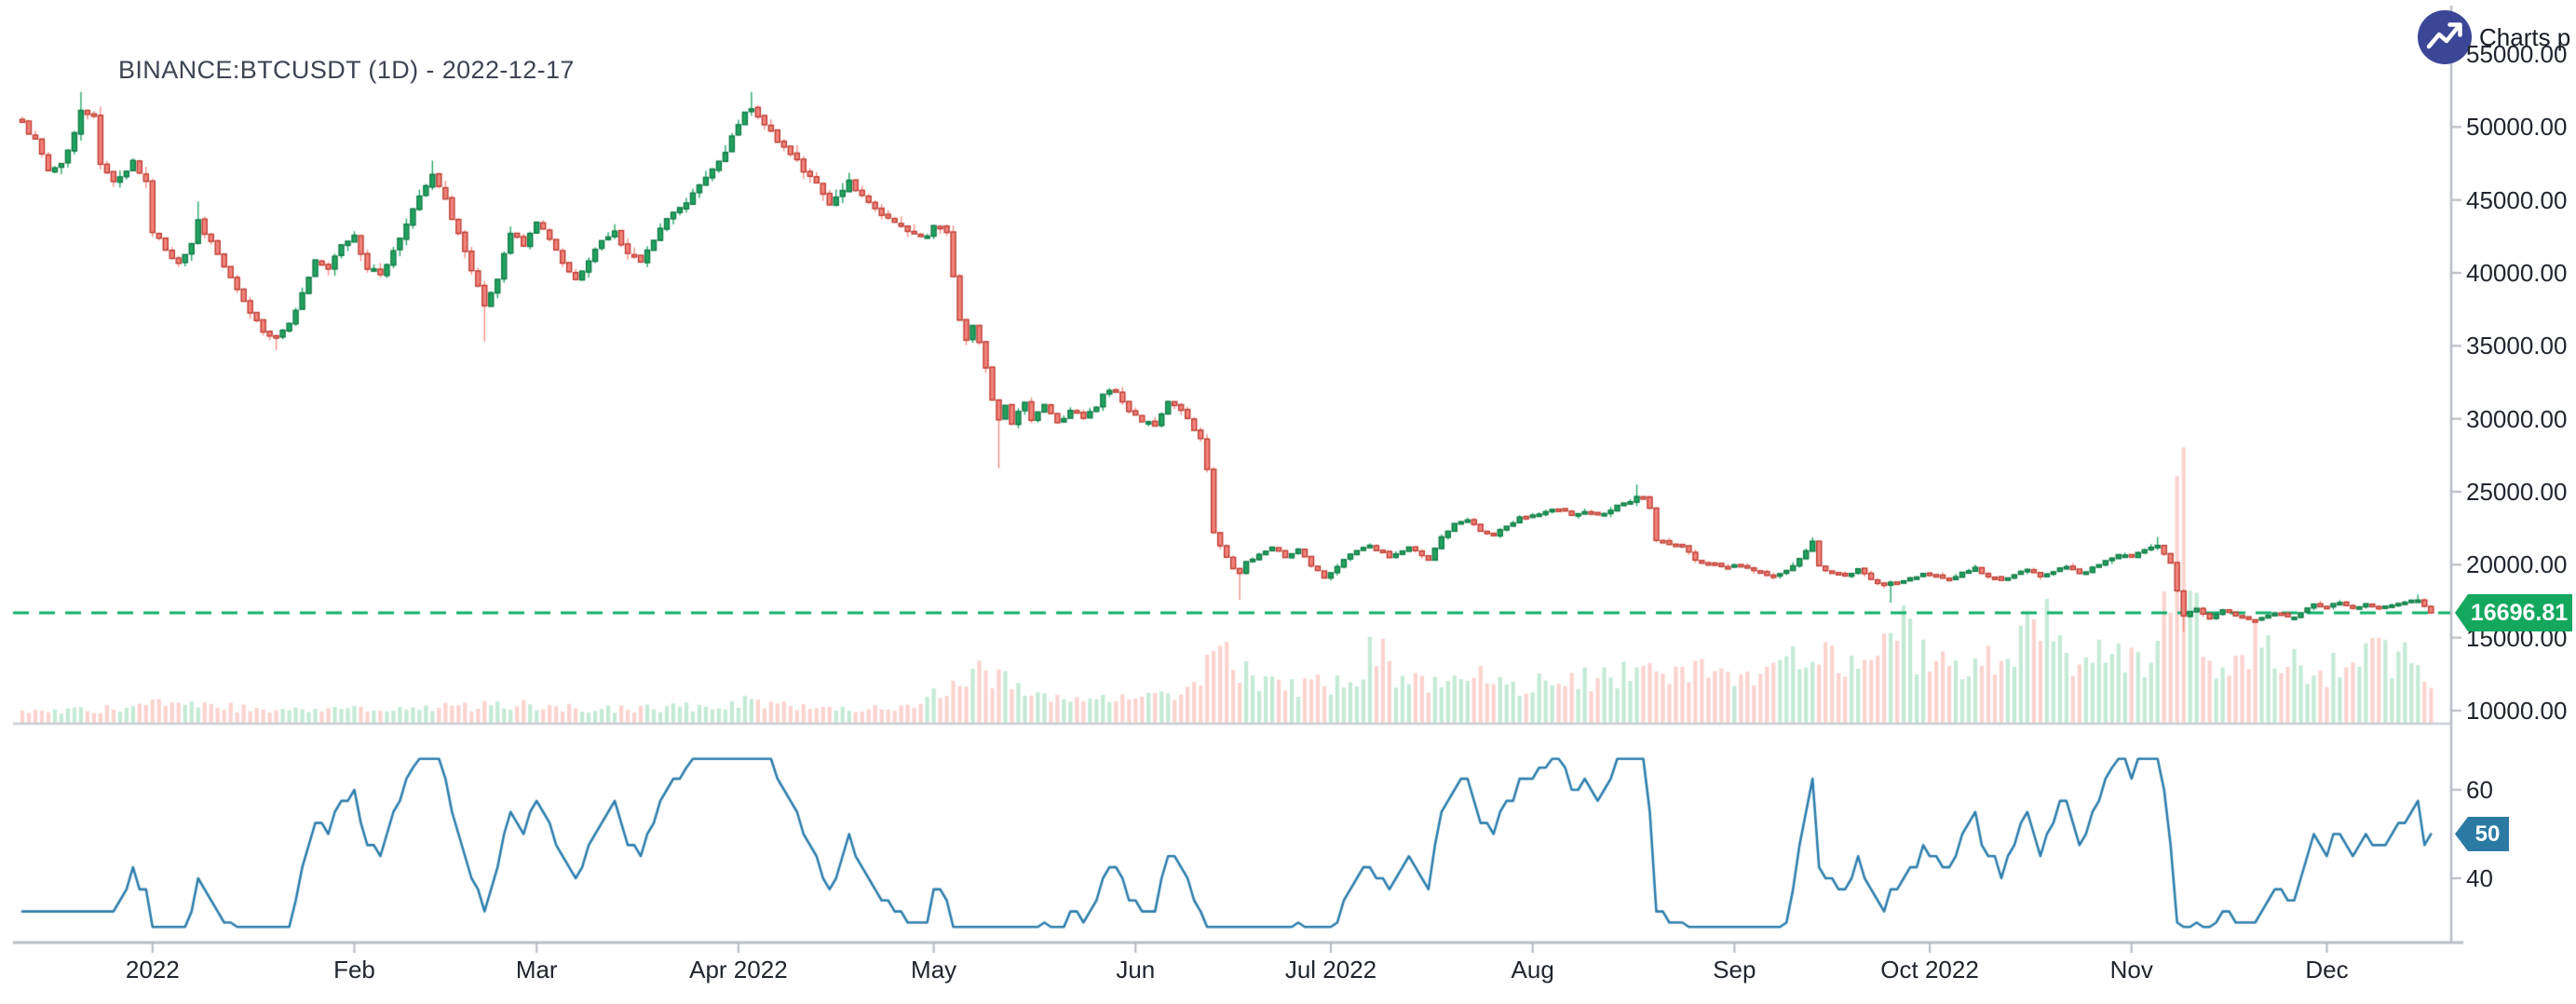 The height and width of the screenshot is (1004, 2576). I want to click on price-tick-label: 45000.00, so click(2517, 199).